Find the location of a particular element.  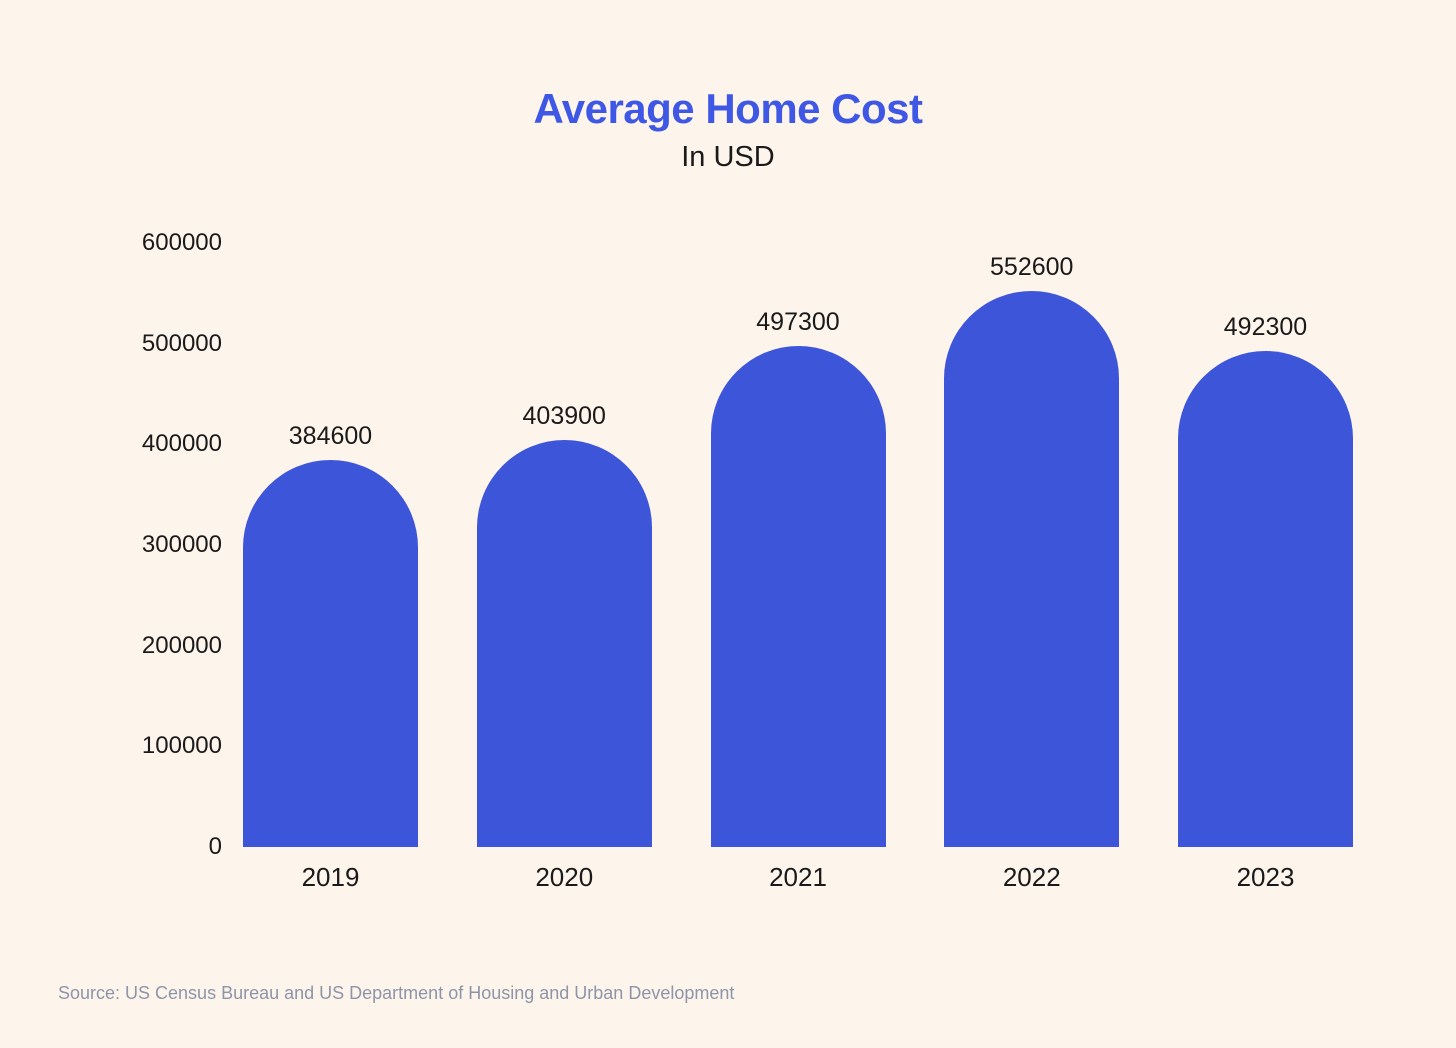

y-axis-tick-label: 100000 is located at coordinates (181, 746).